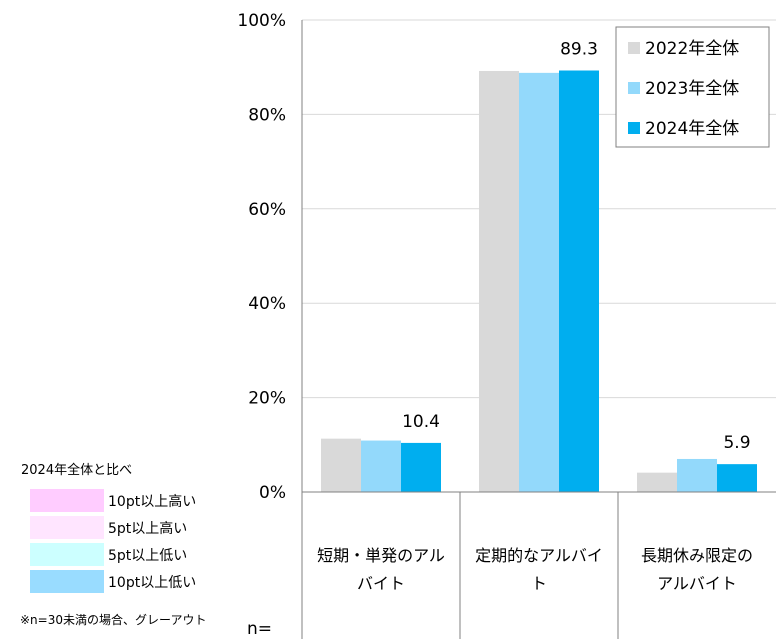 The image size is (776, 639). What do you see at coordinates (381, 583) in the screenshot?
I see `category-label: バイト` at bounding box center [381, 583].